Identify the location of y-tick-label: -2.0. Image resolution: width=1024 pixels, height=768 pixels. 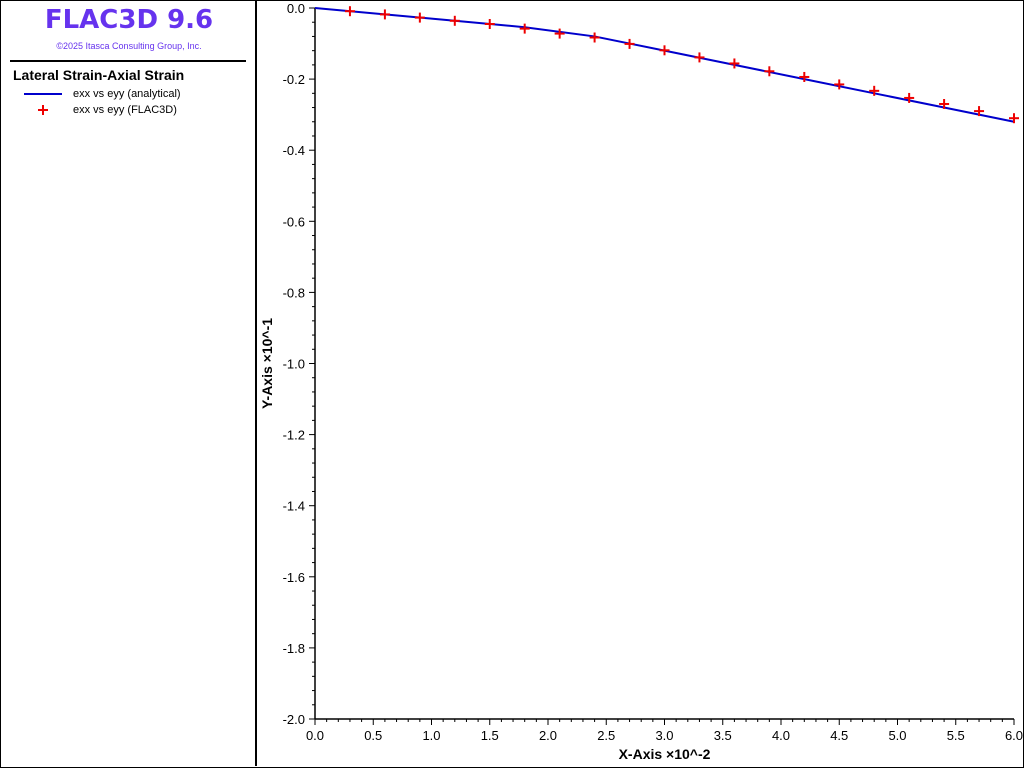
(294, 719).